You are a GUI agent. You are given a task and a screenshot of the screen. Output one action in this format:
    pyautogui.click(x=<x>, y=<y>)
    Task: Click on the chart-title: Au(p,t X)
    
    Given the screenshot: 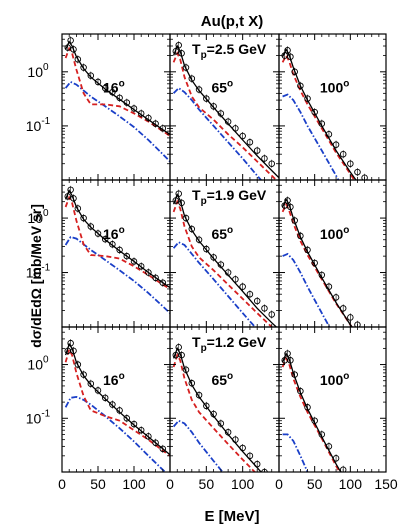 What is the action you would take?
    pyautogui.click(x=232, y=21)
    